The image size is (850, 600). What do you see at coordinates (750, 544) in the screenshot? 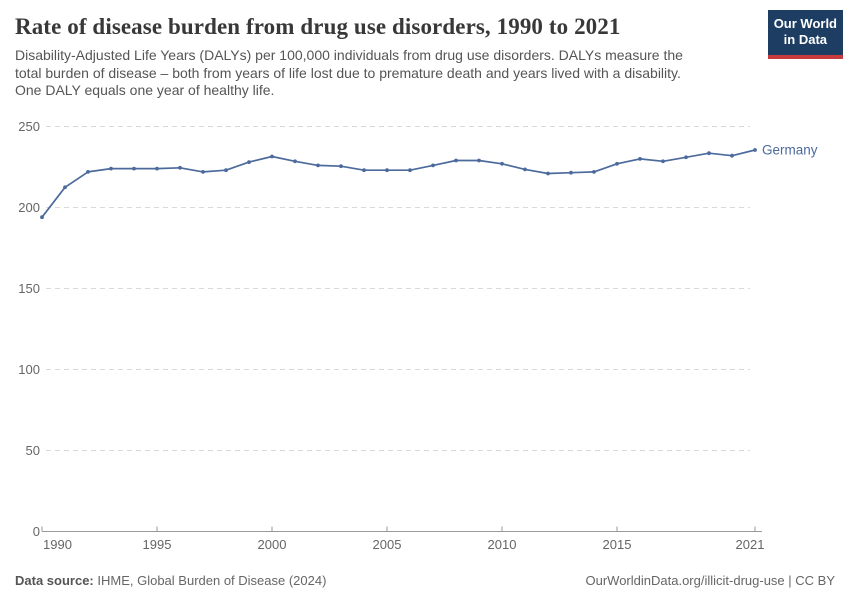
I see `x-tick-label: 2021` at bounding box center [750, 544].